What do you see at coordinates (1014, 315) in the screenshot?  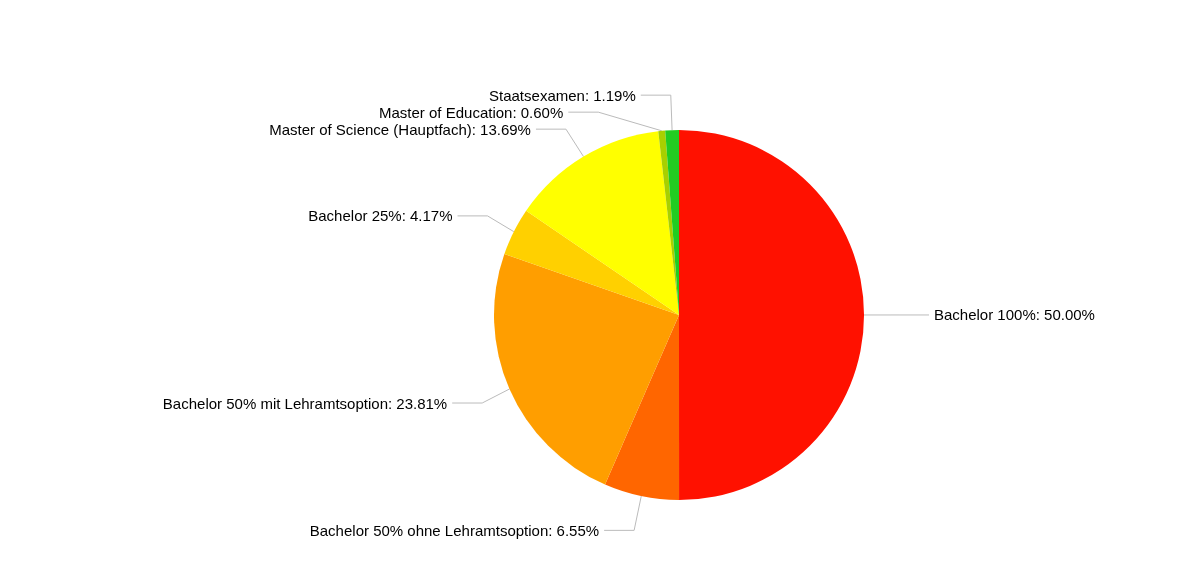 I see `slice-label: Bachelor 100%: 50.00%` at bounding box center [1014, 315].